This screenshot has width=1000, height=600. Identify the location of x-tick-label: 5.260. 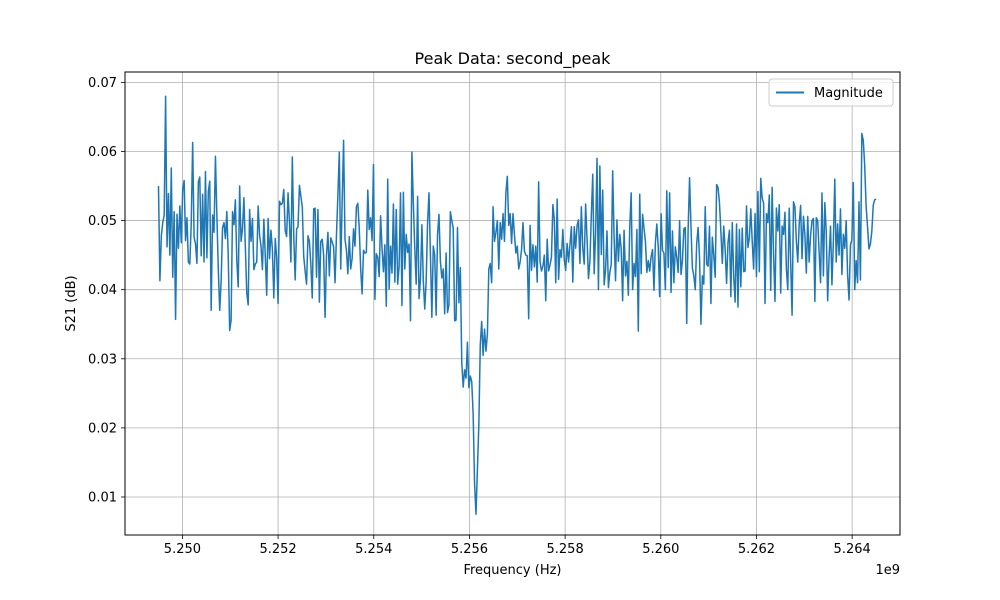
(660, 549).